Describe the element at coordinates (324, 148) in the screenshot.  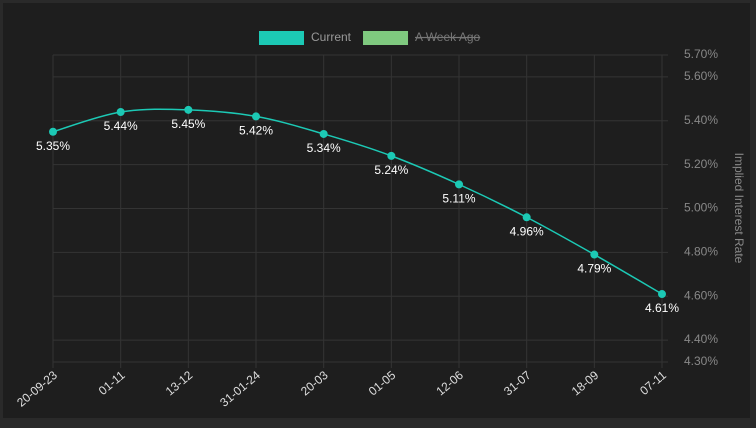
I see `data-label: 5.34%` at that location.